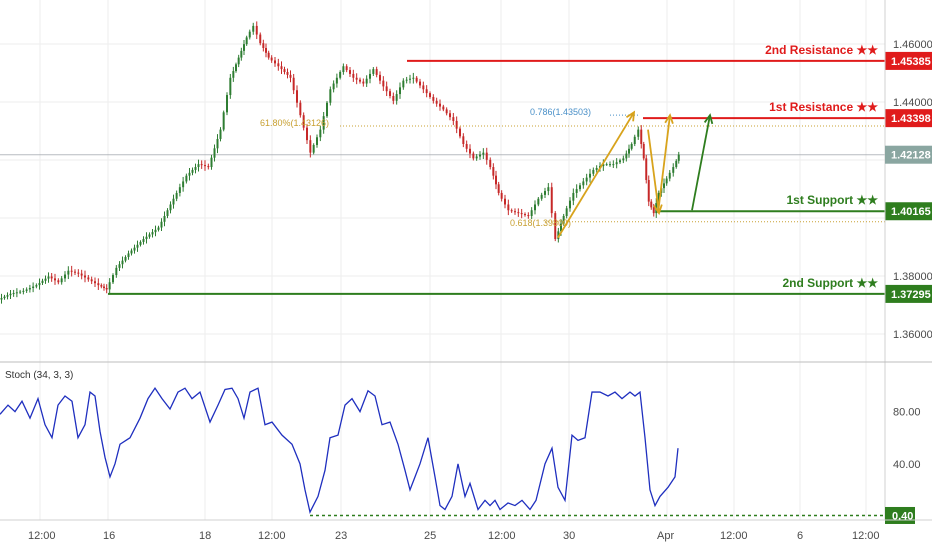  I want to click on indicator-axis: 80.00 40.00, so click(907, 439).